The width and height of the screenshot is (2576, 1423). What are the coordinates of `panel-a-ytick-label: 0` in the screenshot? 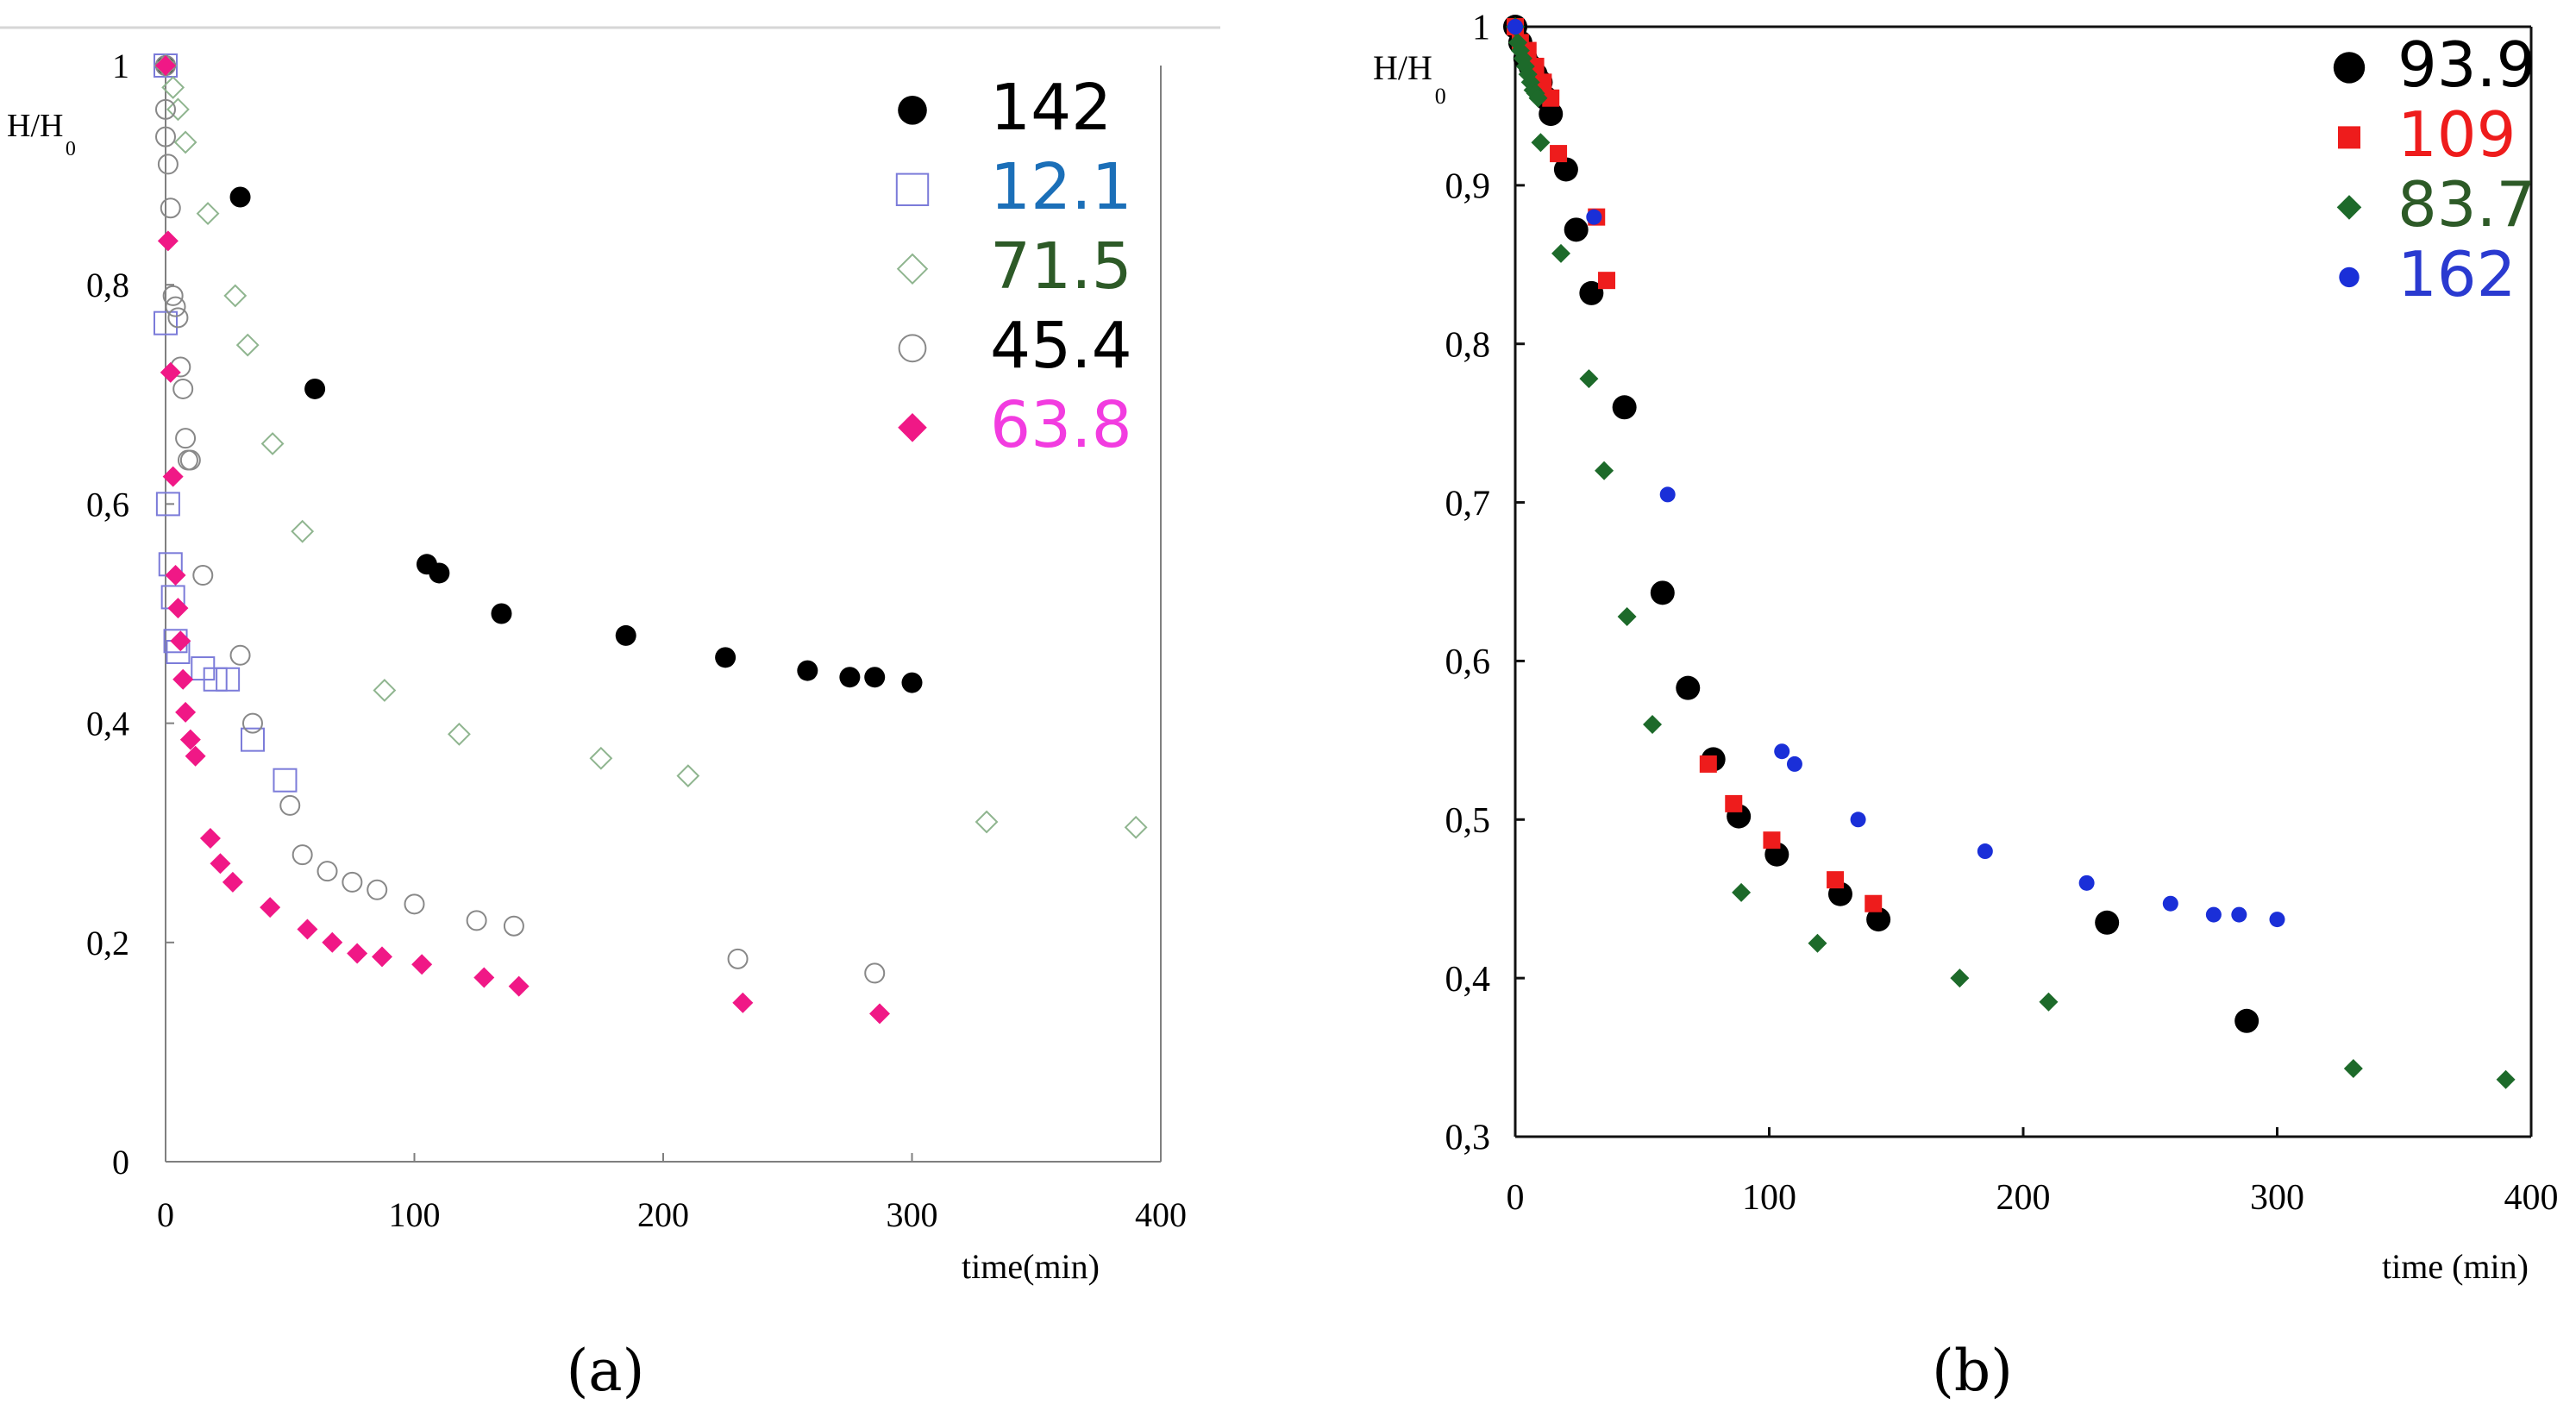 It's located at (120, 1162).